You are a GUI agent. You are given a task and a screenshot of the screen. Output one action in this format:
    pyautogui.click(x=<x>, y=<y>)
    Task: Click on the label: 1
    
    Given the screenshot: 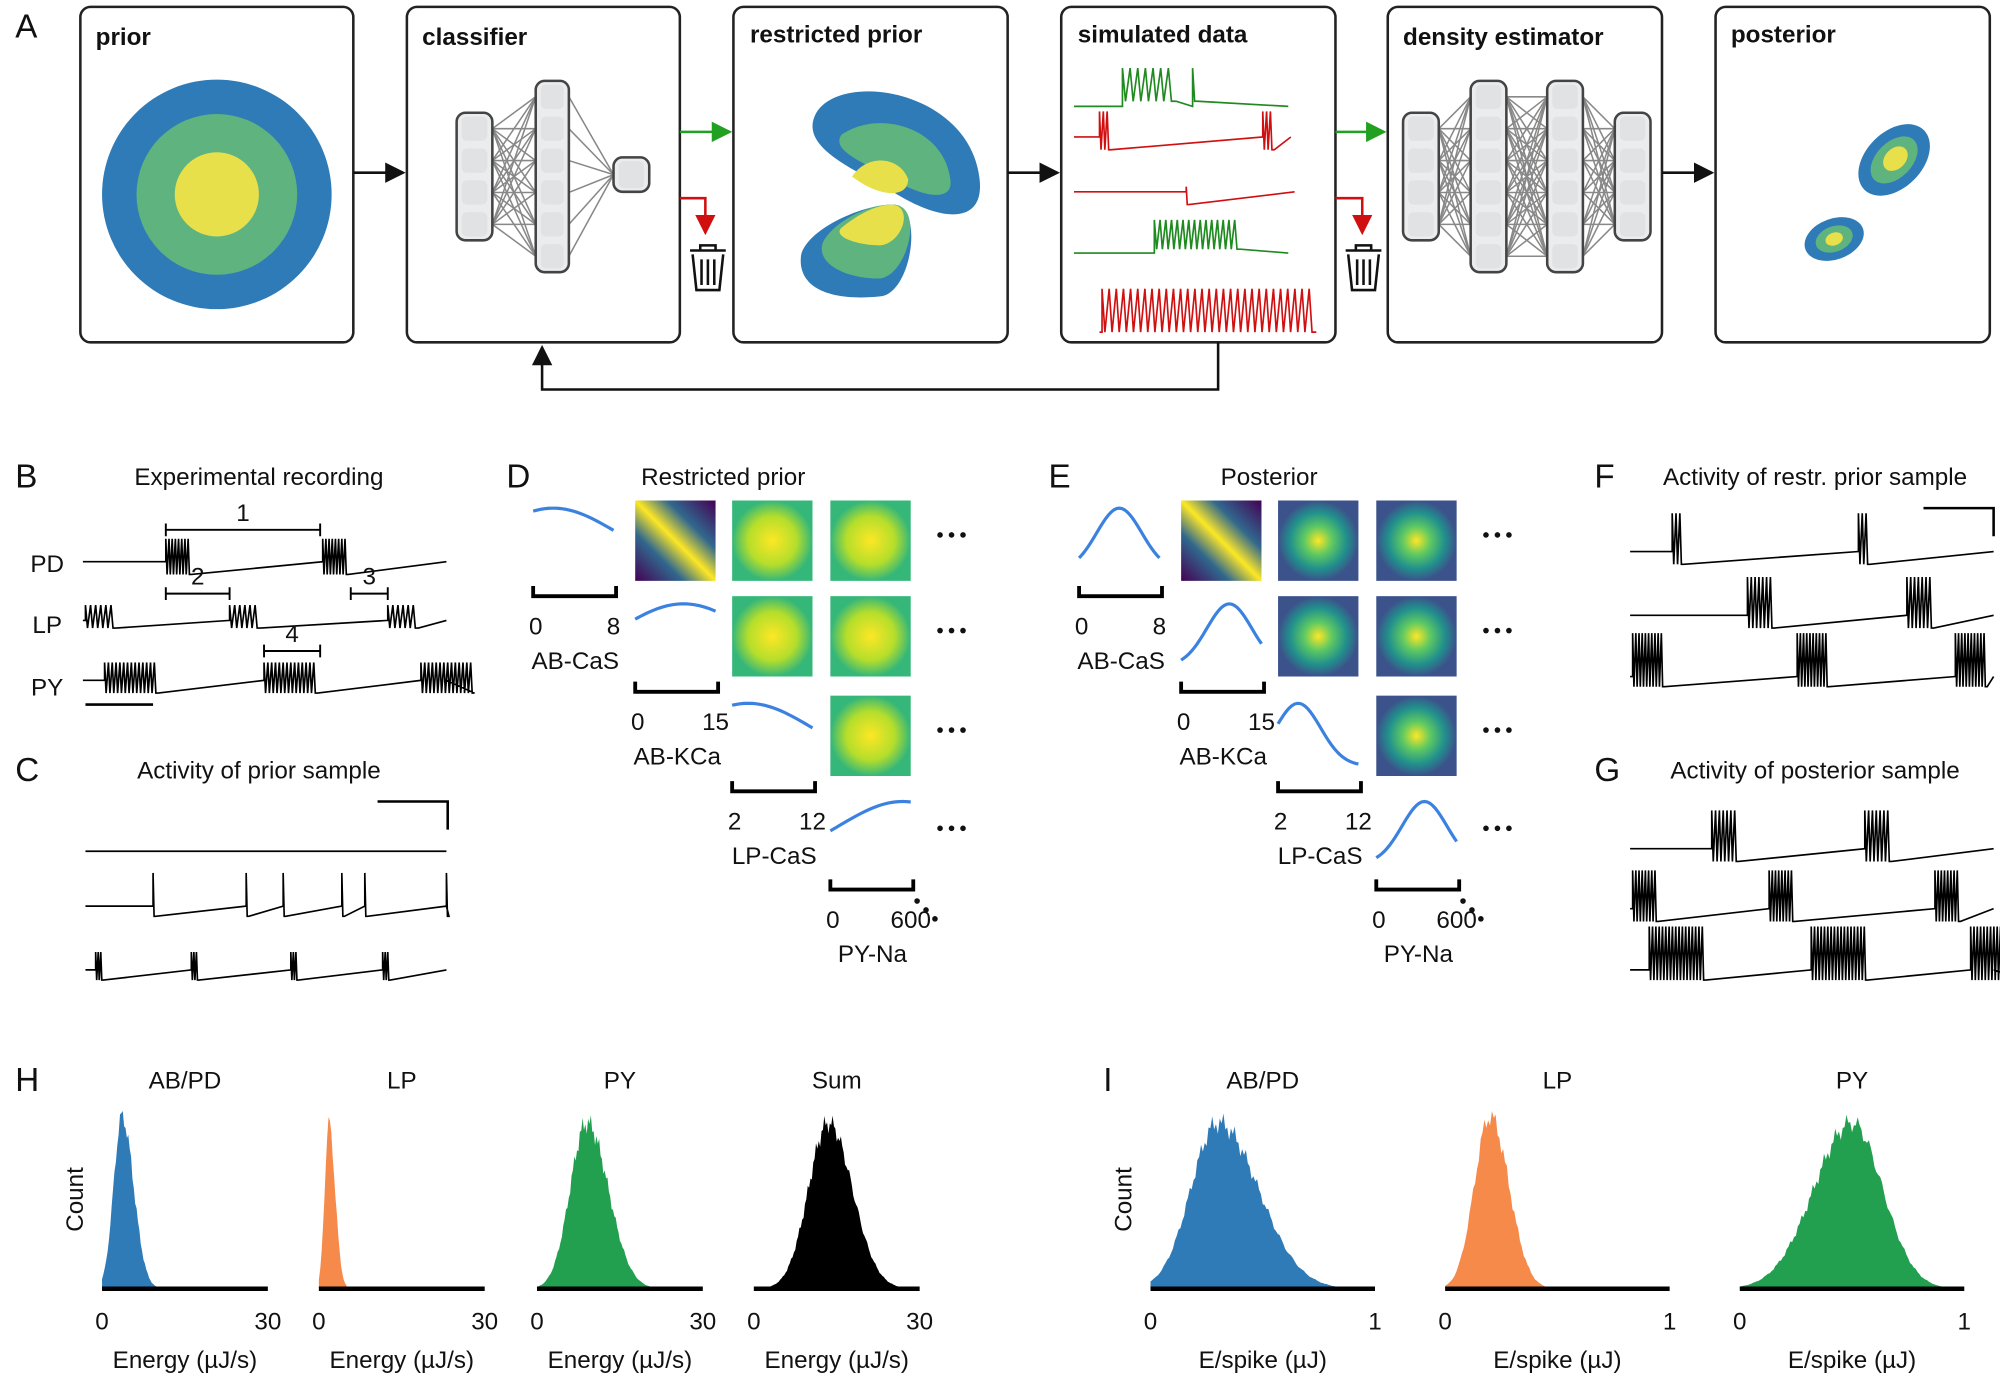 What is the action you would take?
    pyautogui.click(x=1669, y=1322)
    